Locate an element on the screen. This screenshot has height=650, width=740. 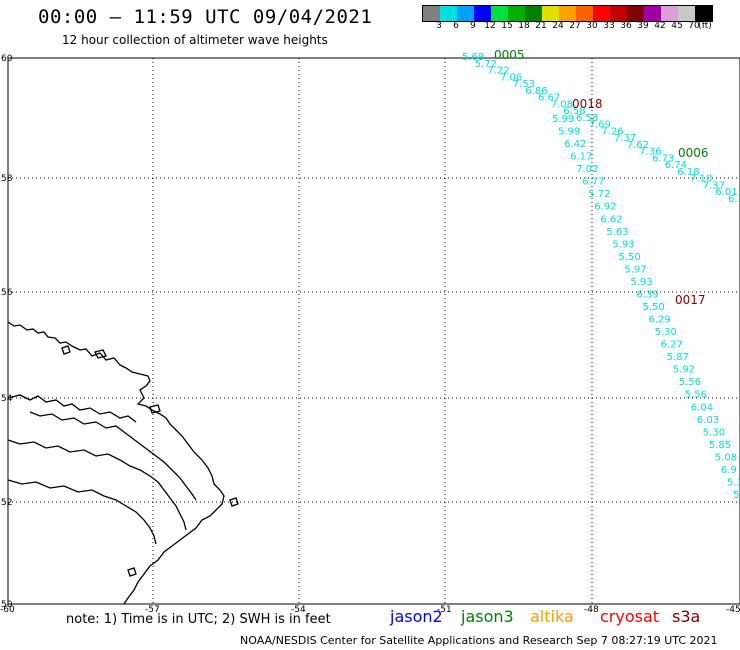
swh-value: 6.01 is located at coordinates (726, 192).